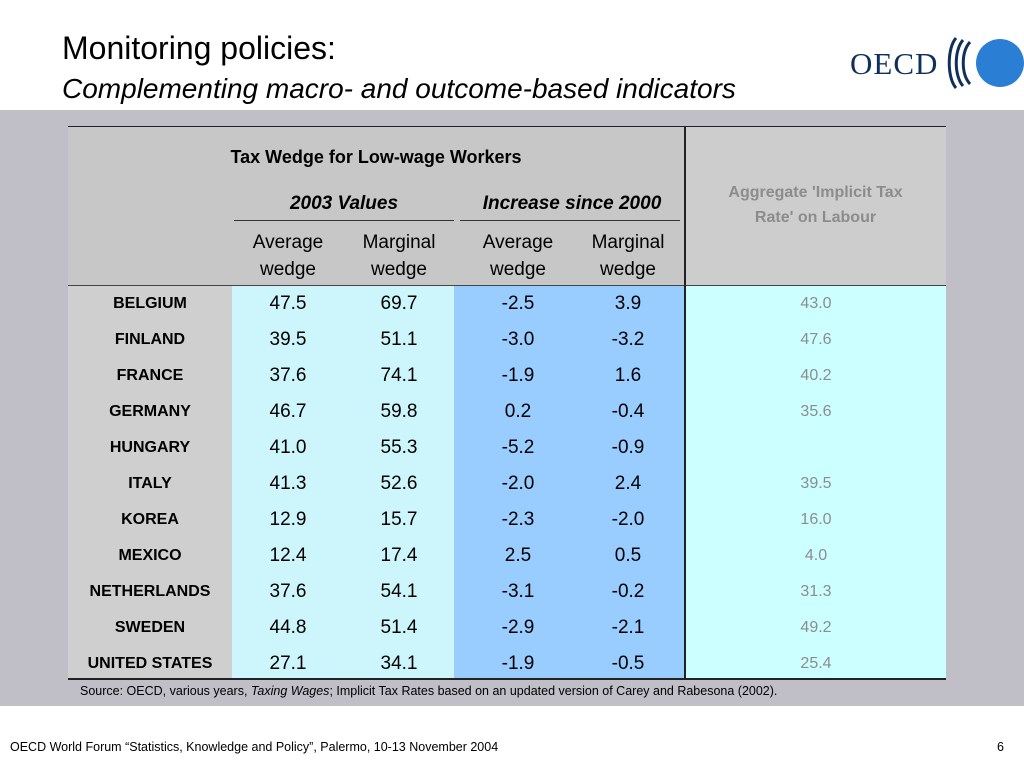  What do you see at coordinates (399, 303) in the screenshot?
I see `marginal-wedge-2003-cell: 69.7` at bounding box center [399, 303].